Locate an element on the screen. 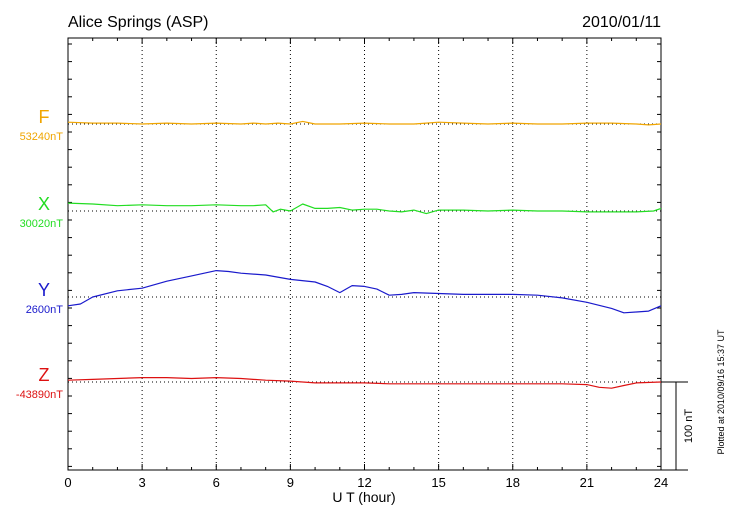 The width and height of the screenshot is (730, 520). component-labels: F 53240nT X 30020nT Y 2600nT Z -43890nT is located at coordinates (39, 254).